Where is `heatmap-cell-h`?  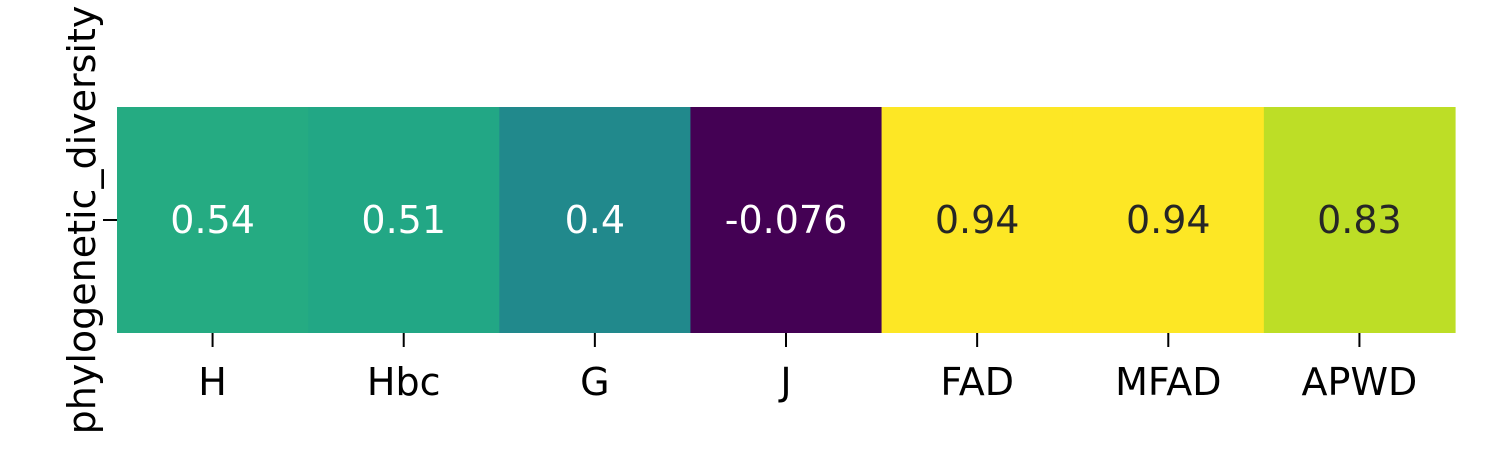 heatmap-cell-h is located at coordinates (213, 220).